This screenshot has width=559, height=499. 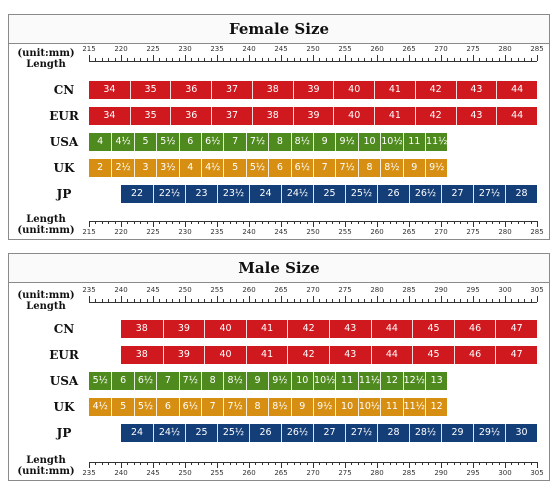 I want to click on male-size-cell: 11½, so click(x=368, y=381).